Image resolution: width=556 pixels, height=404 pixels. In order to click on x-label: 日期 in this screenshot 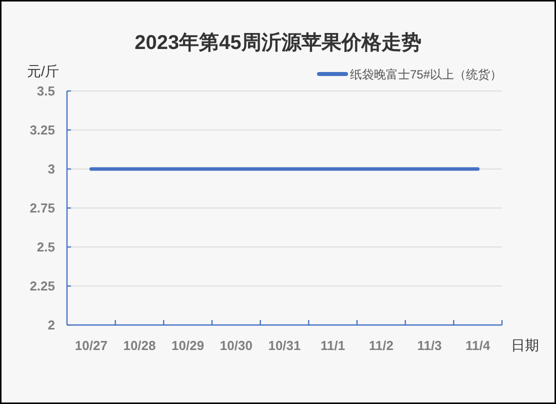, I will do `click(525, 345)`.